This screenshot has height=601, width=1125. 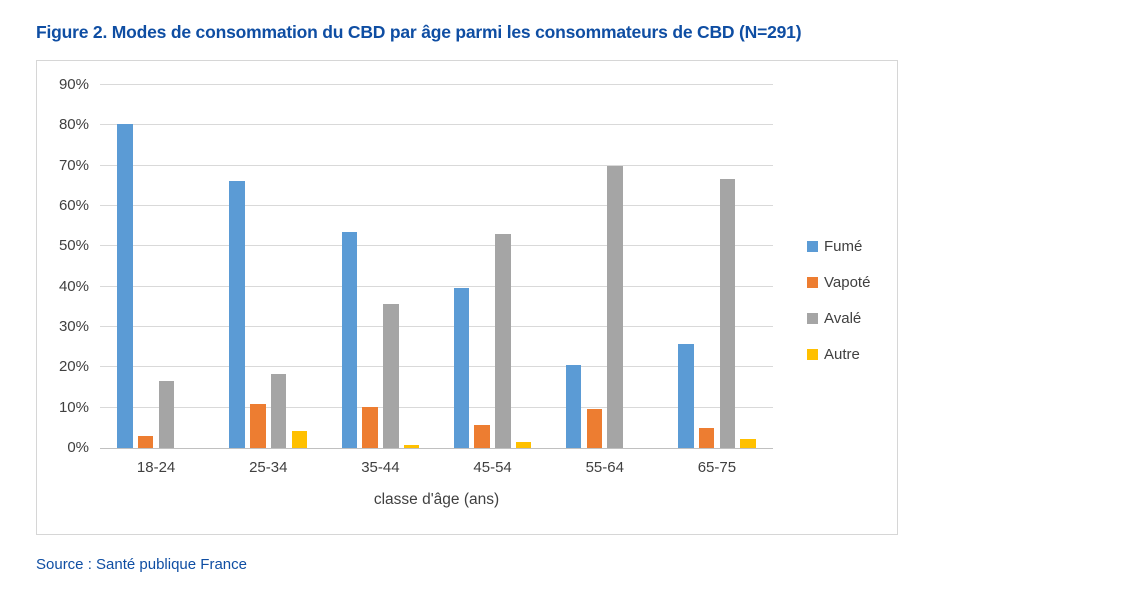 What do you see at coordinates (727, 313) in the screenshot?
I see `bar-avalé-65-75` at bounding box center [727, 313].